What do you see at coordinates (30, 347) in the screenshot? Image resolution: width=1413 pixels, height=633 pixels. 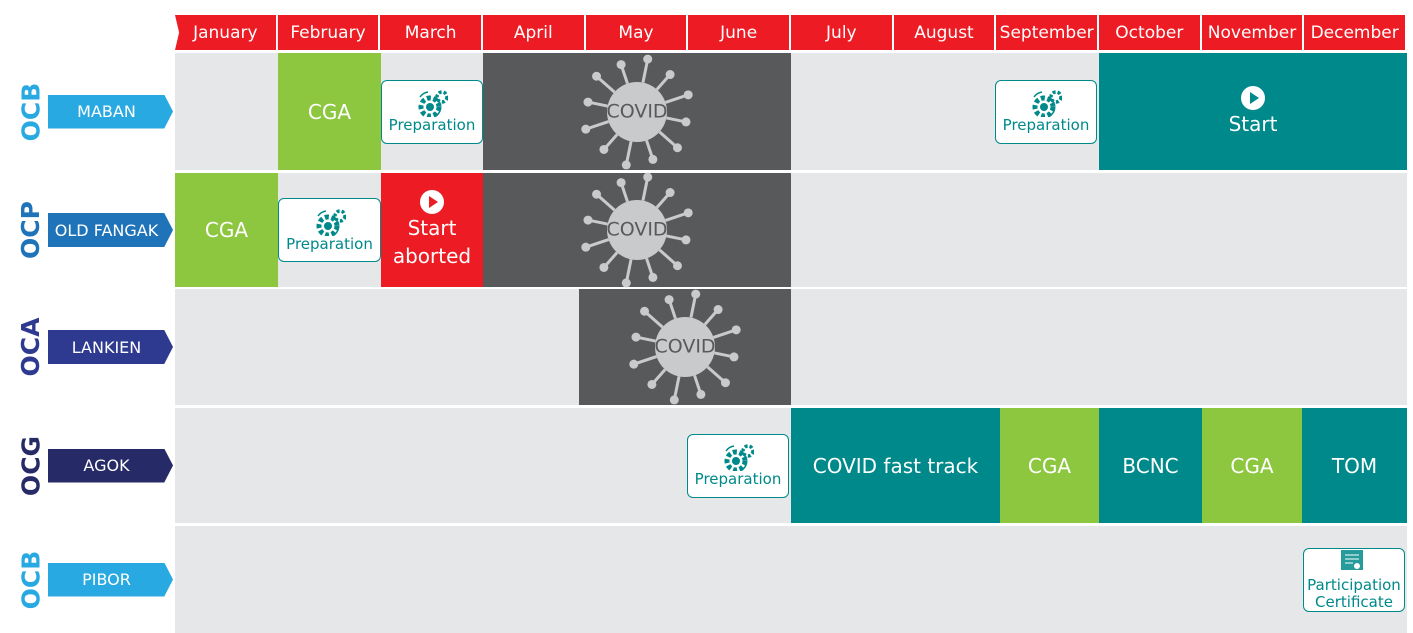 I see `org-label: OCA` at bounding box center [30, 347].